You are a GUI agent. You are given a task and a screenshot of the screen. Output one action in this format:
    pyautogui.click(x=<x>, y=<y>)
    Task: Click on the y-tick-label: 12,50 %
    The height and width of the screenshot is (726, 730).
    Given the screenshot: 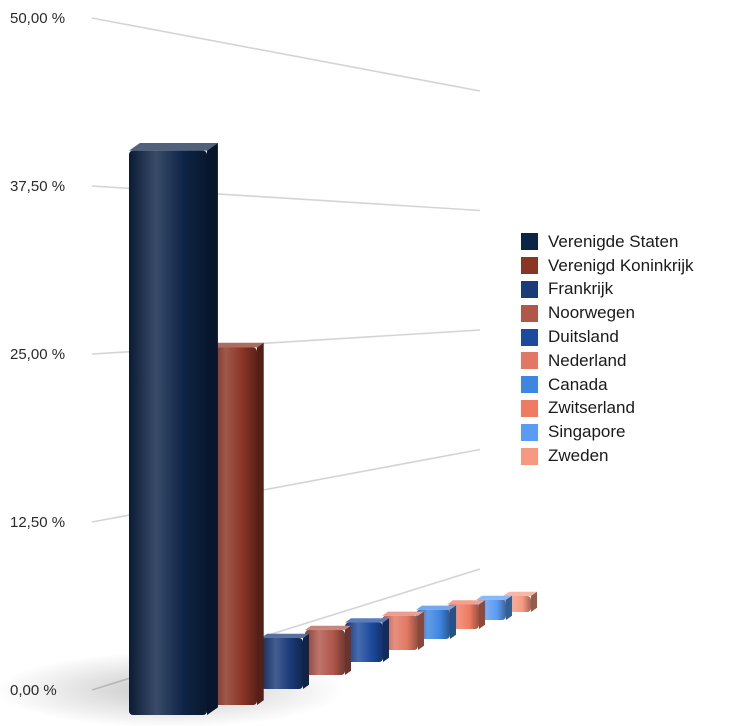 What is the action you would take?
    pyautogui.click(x=37, y=522)
    